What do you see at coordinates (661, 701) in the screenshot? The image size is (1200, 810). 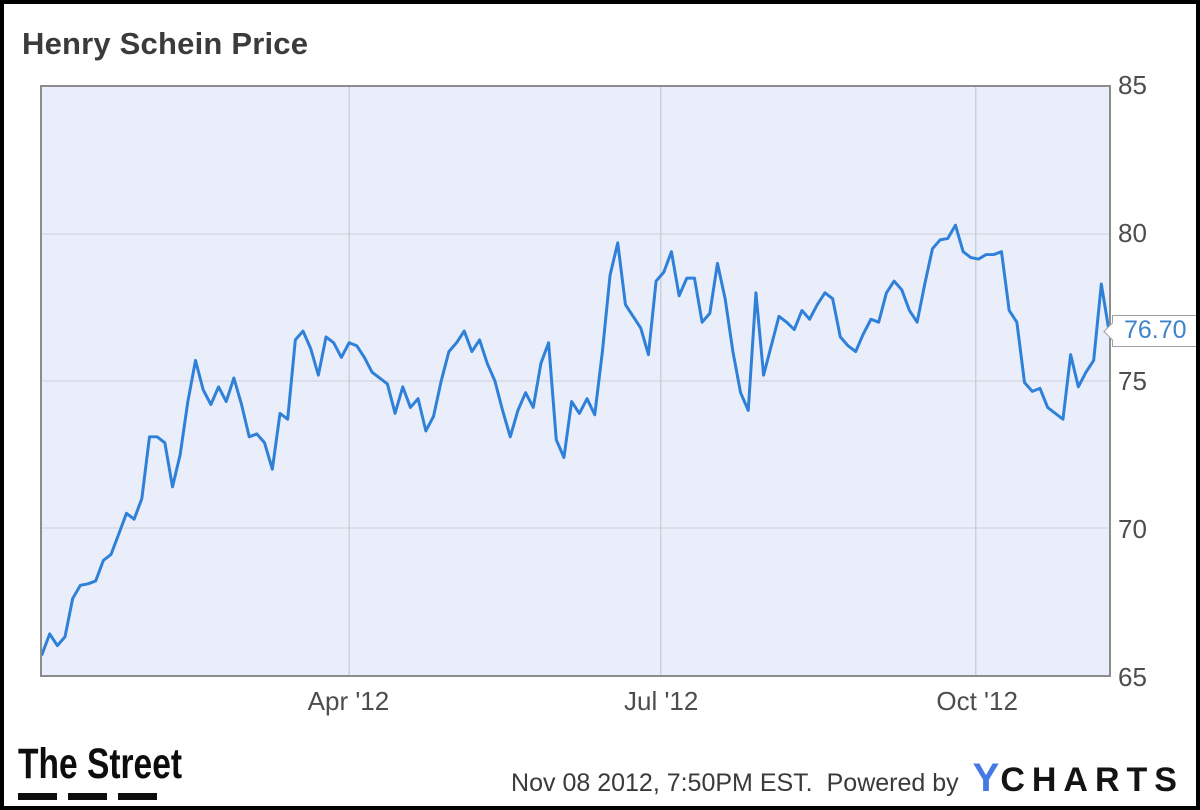 I see `x-axis-tick: Jul '12` at bounding box center [661, 701].